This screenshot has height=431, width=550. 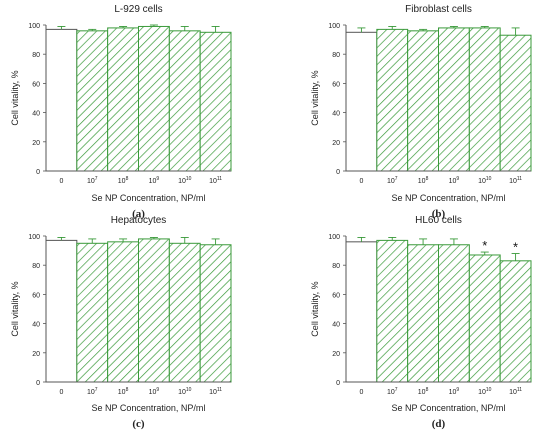 I want to click on panel-label: (b), so click(x=439, y=214).